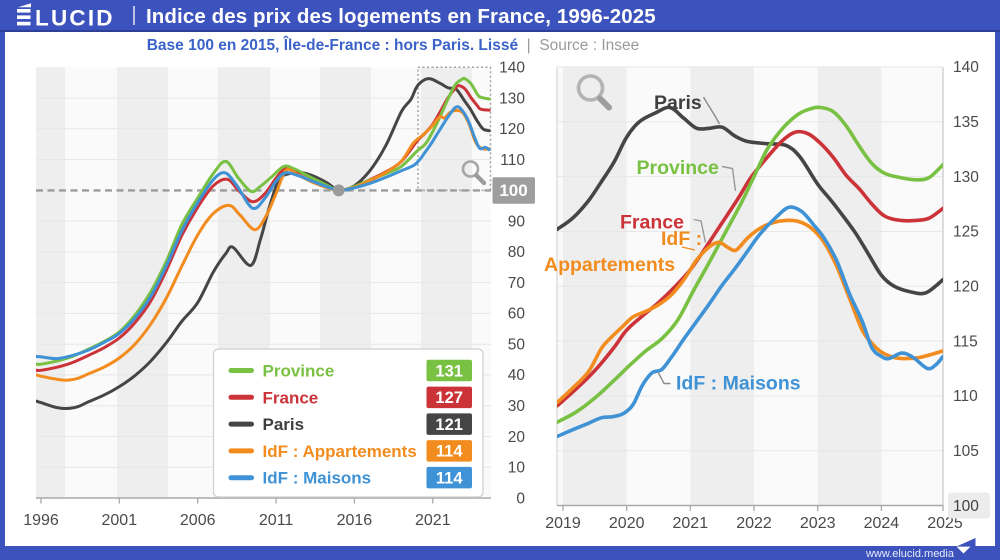 The width and height of the screenshot is (1000, 560). What do you see at coordinates (340, 451) in the screenshot?
I see `svg-text: IdF : Appartements` at bounding box center [340, 451].